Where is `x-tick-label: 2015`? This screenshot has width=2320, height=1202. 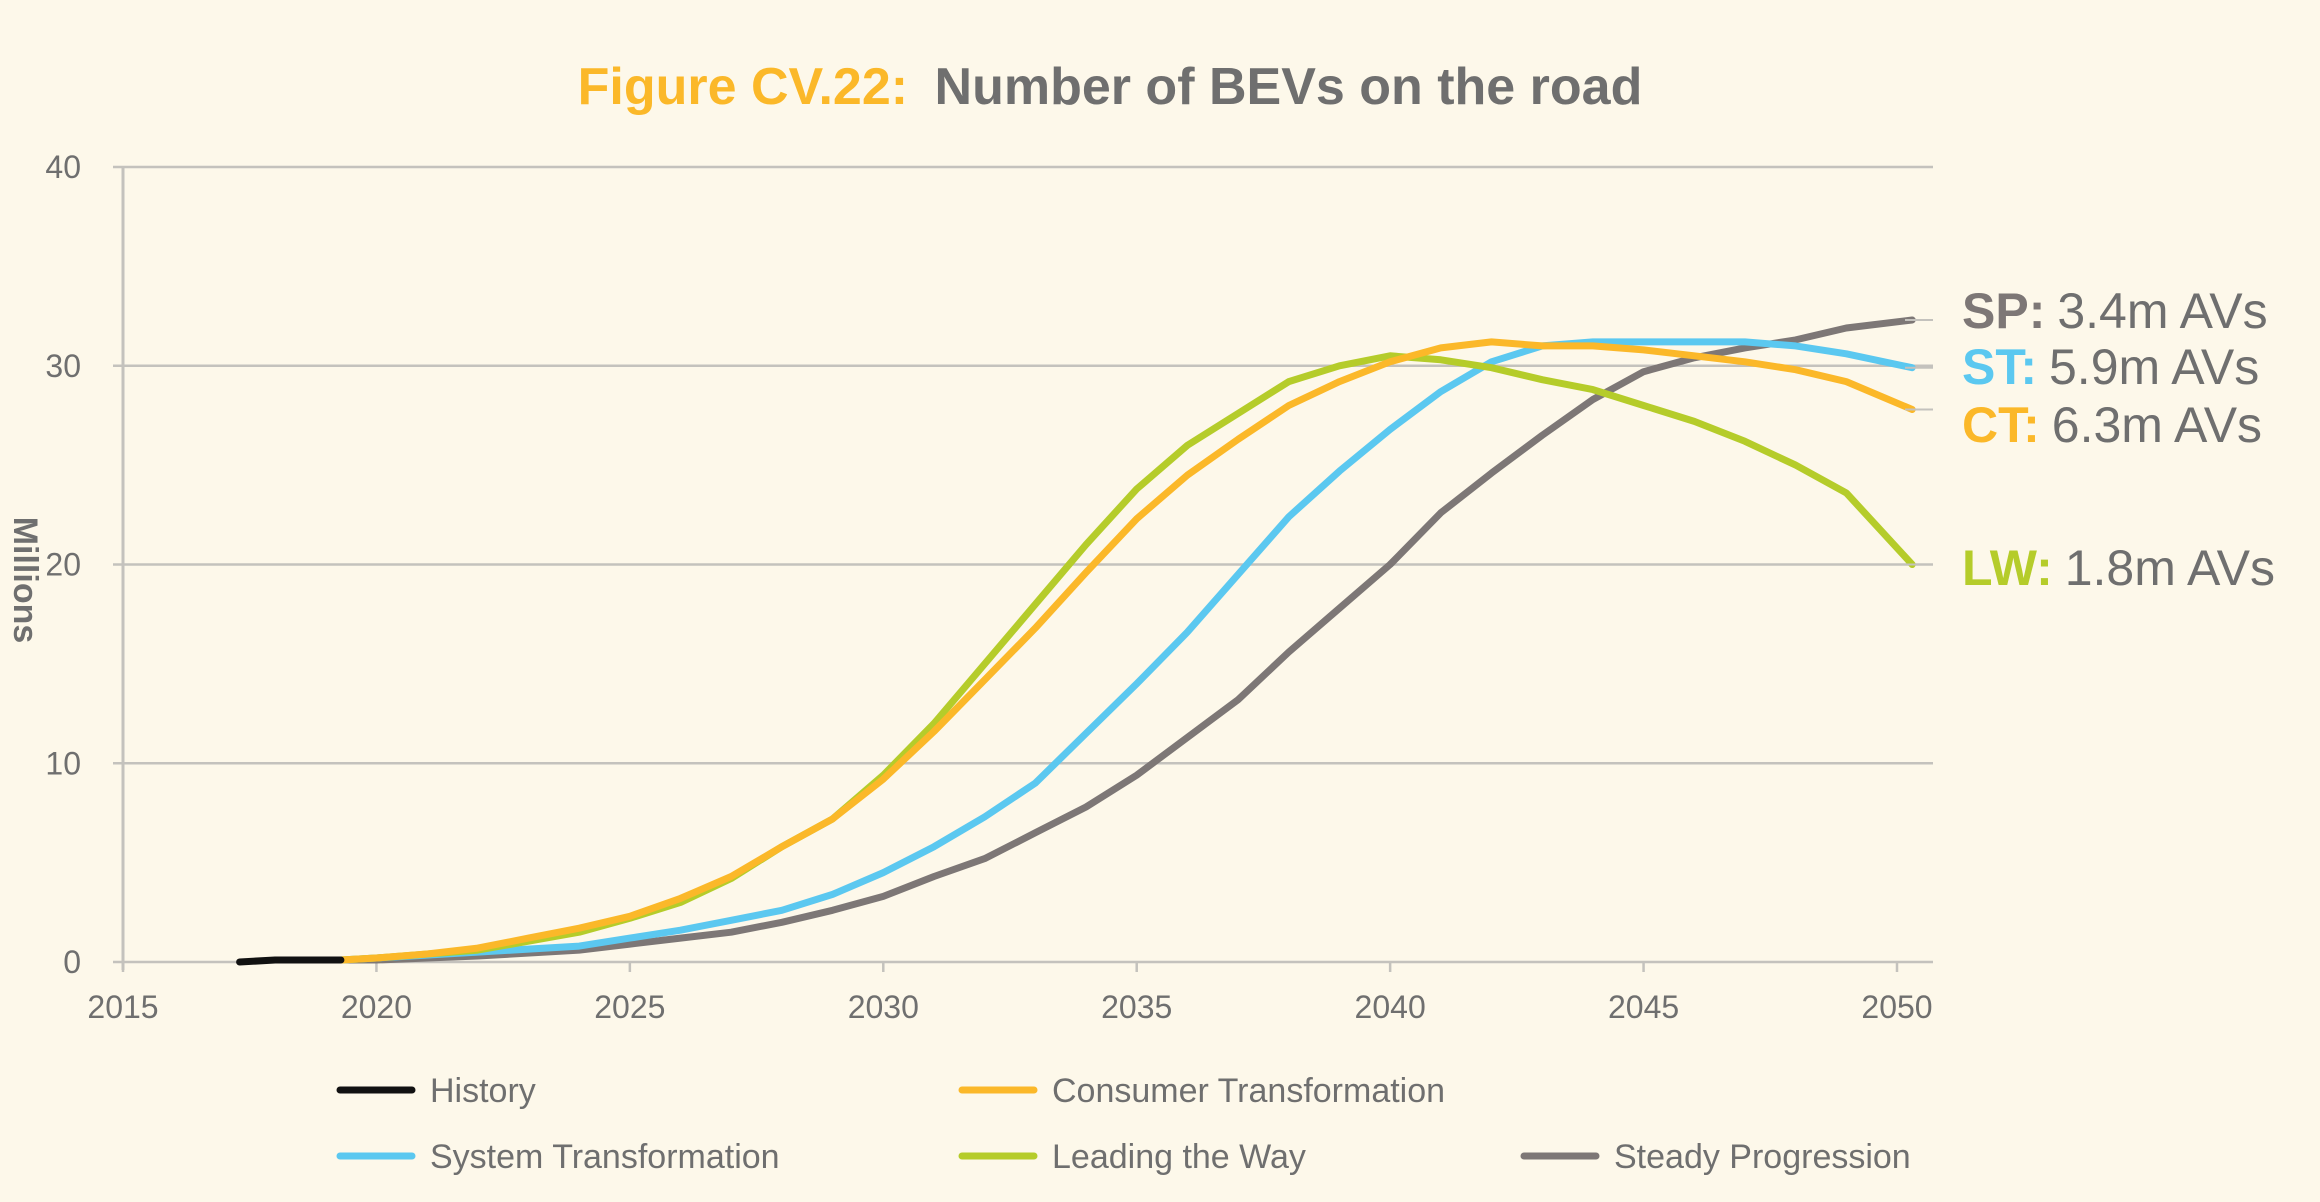 x-tick-label: 2015 is located at coordinates (122, 1007).